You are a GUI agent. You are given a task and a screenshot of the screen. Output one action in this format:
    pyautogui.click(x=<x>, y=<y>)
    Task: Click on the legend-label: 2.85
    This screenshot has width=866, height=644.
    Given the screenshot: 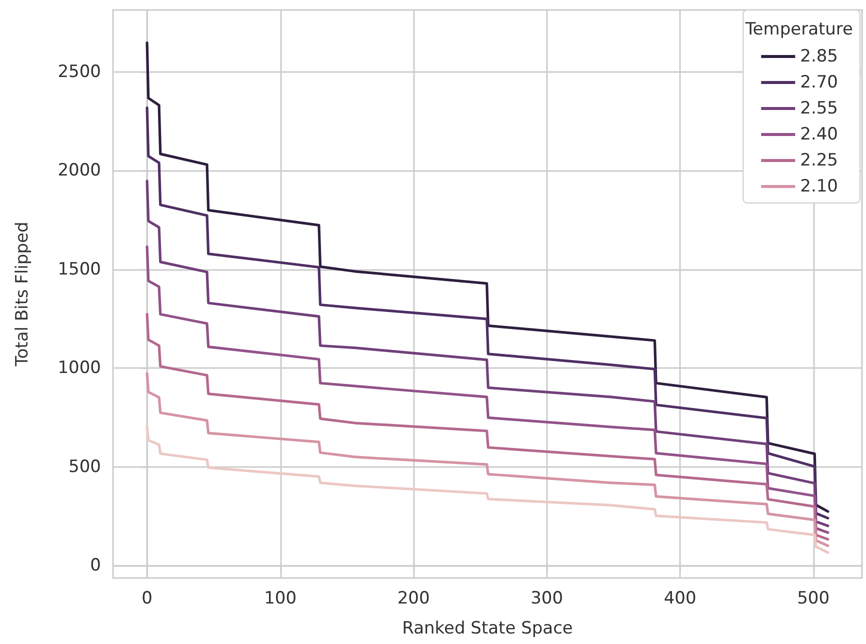 What is the action you would take?
    pyautogui.click(x=819, y=56)
    